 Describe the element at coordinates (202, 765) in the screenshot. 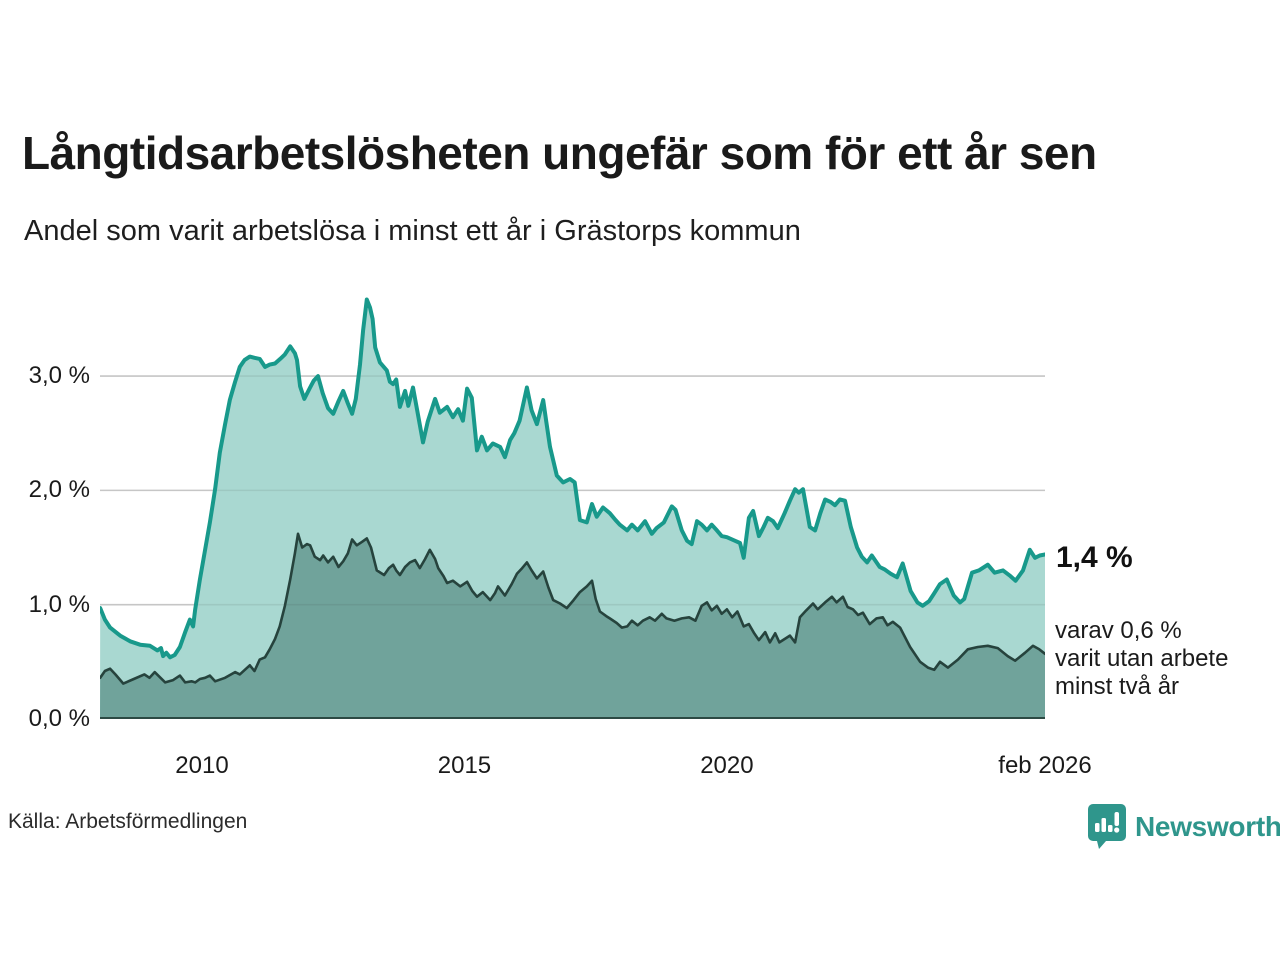

I see `x-tick-label: 2010` at that location.